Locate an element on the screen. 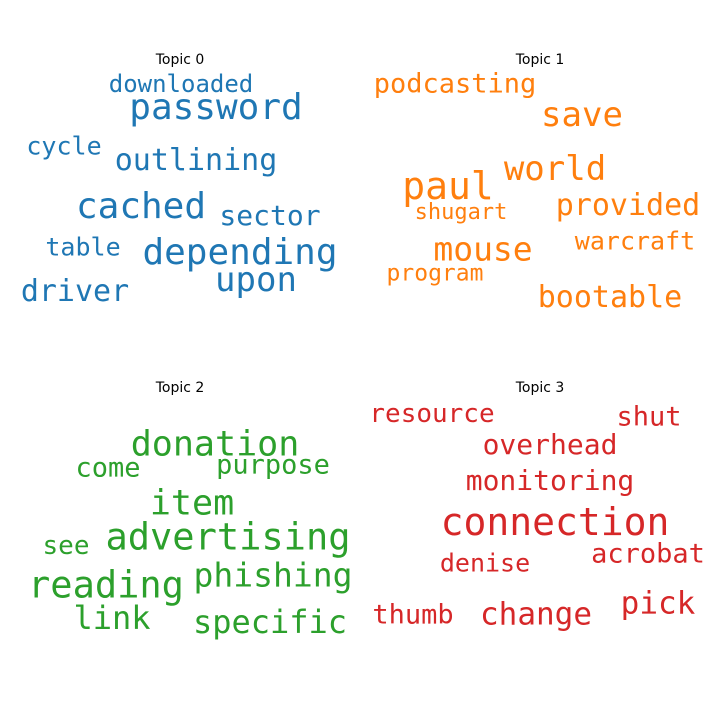 This screenshot has height=720, width=720. word-downloaded: downloaded is located at coordinates (181, 84).